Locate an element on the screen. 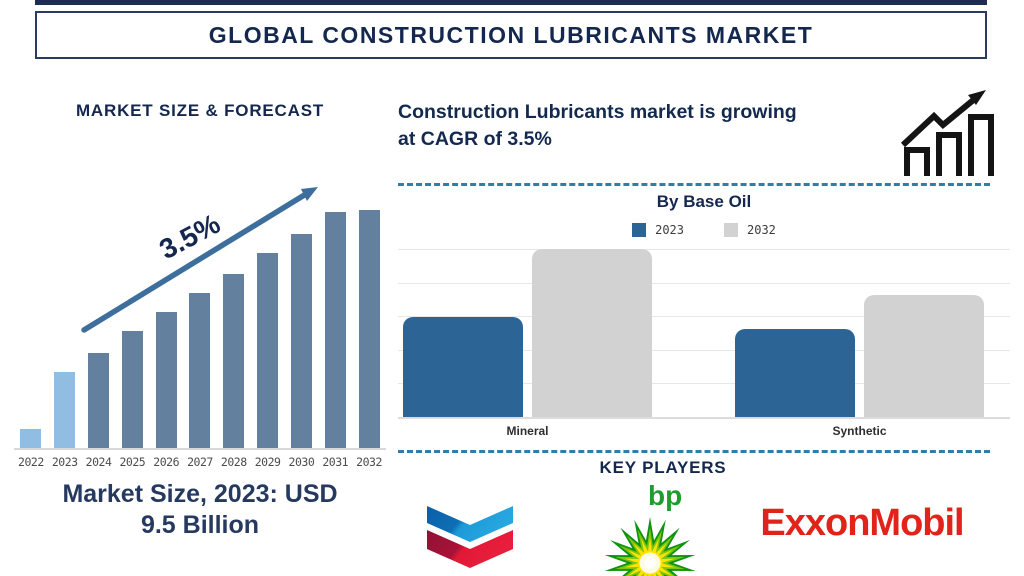 This screenshot has width=1024, height=576. bar-synthetic-2023 is located at coordinates (795, 372).